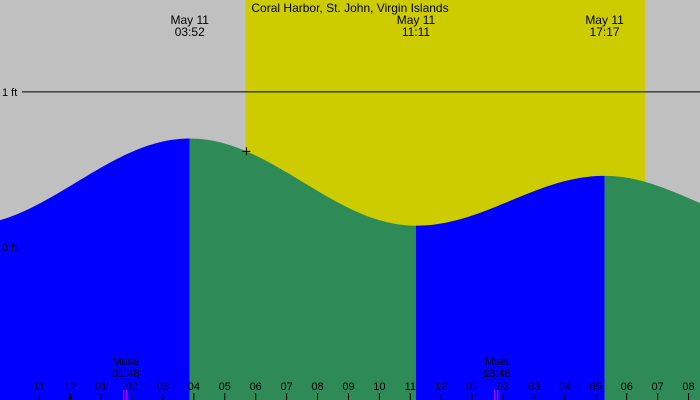 The image size is (700, 400). What do you see at coordinates (9, 93) in the screenshot?
I see `y-axis-label: 1 ft` at bounding box center [9, 93].